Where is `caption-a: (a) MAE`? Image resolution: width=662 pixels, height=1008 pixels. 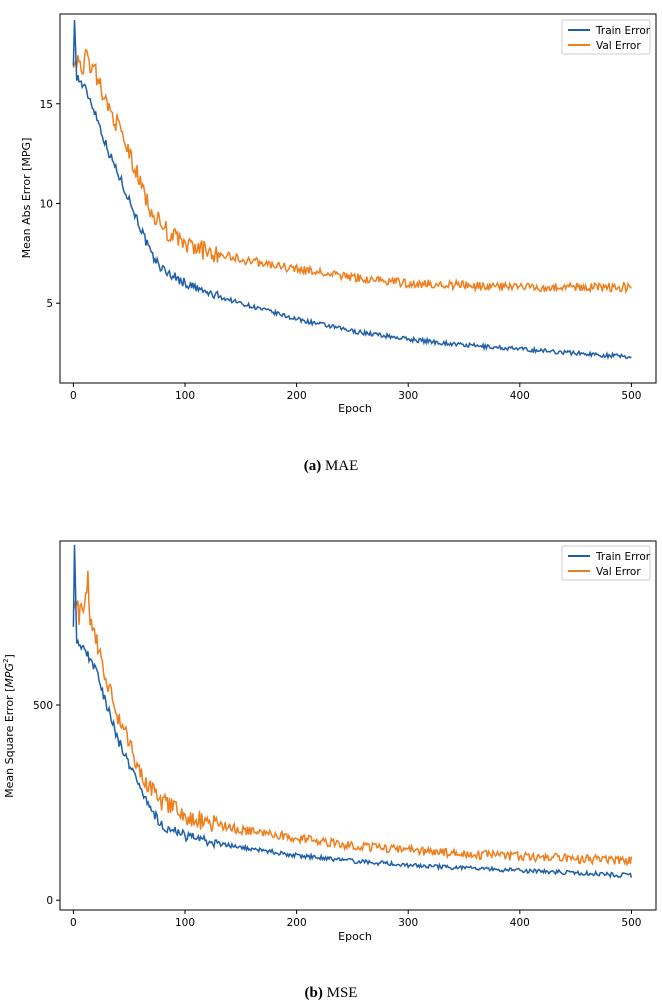
caption-a: (a) MAE is located at coordinates (331, 466).